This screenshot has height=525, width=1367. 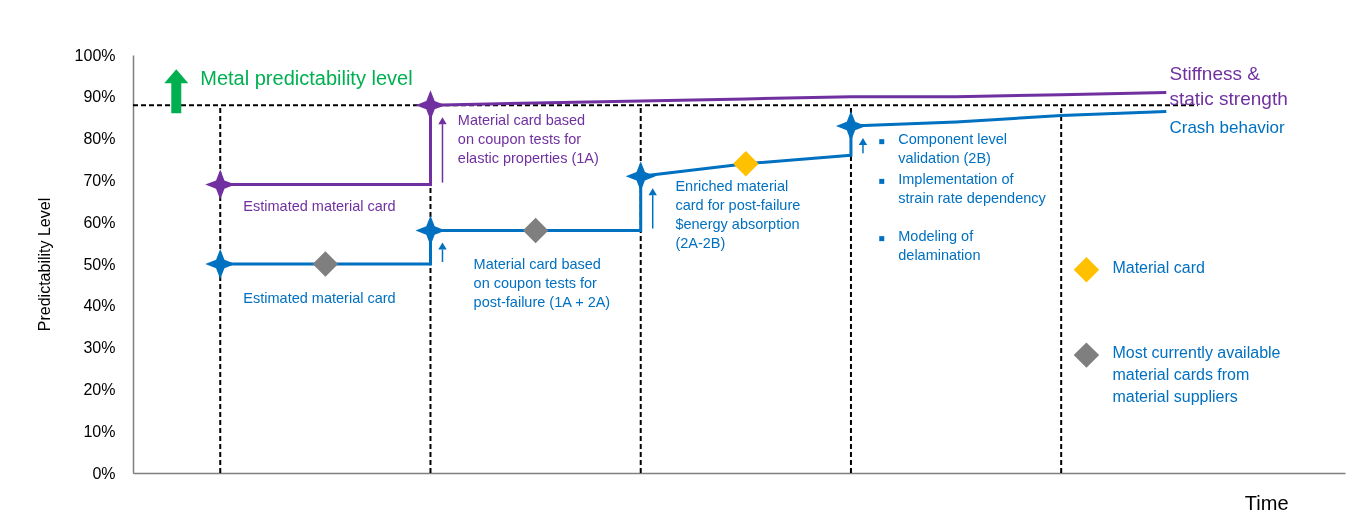 What do you see at coordinates (99, 97) in the screenshot?
I see `y-tick-label: 90%` at bounding box center [99, 97].